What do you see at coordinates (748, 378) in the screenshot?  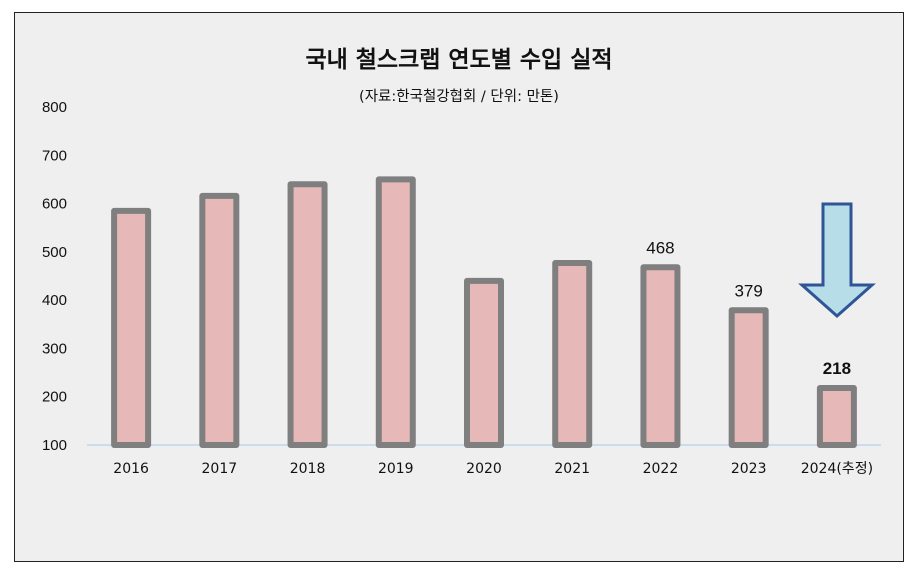 I see `bar-2023` at bounding box center [748, 378].